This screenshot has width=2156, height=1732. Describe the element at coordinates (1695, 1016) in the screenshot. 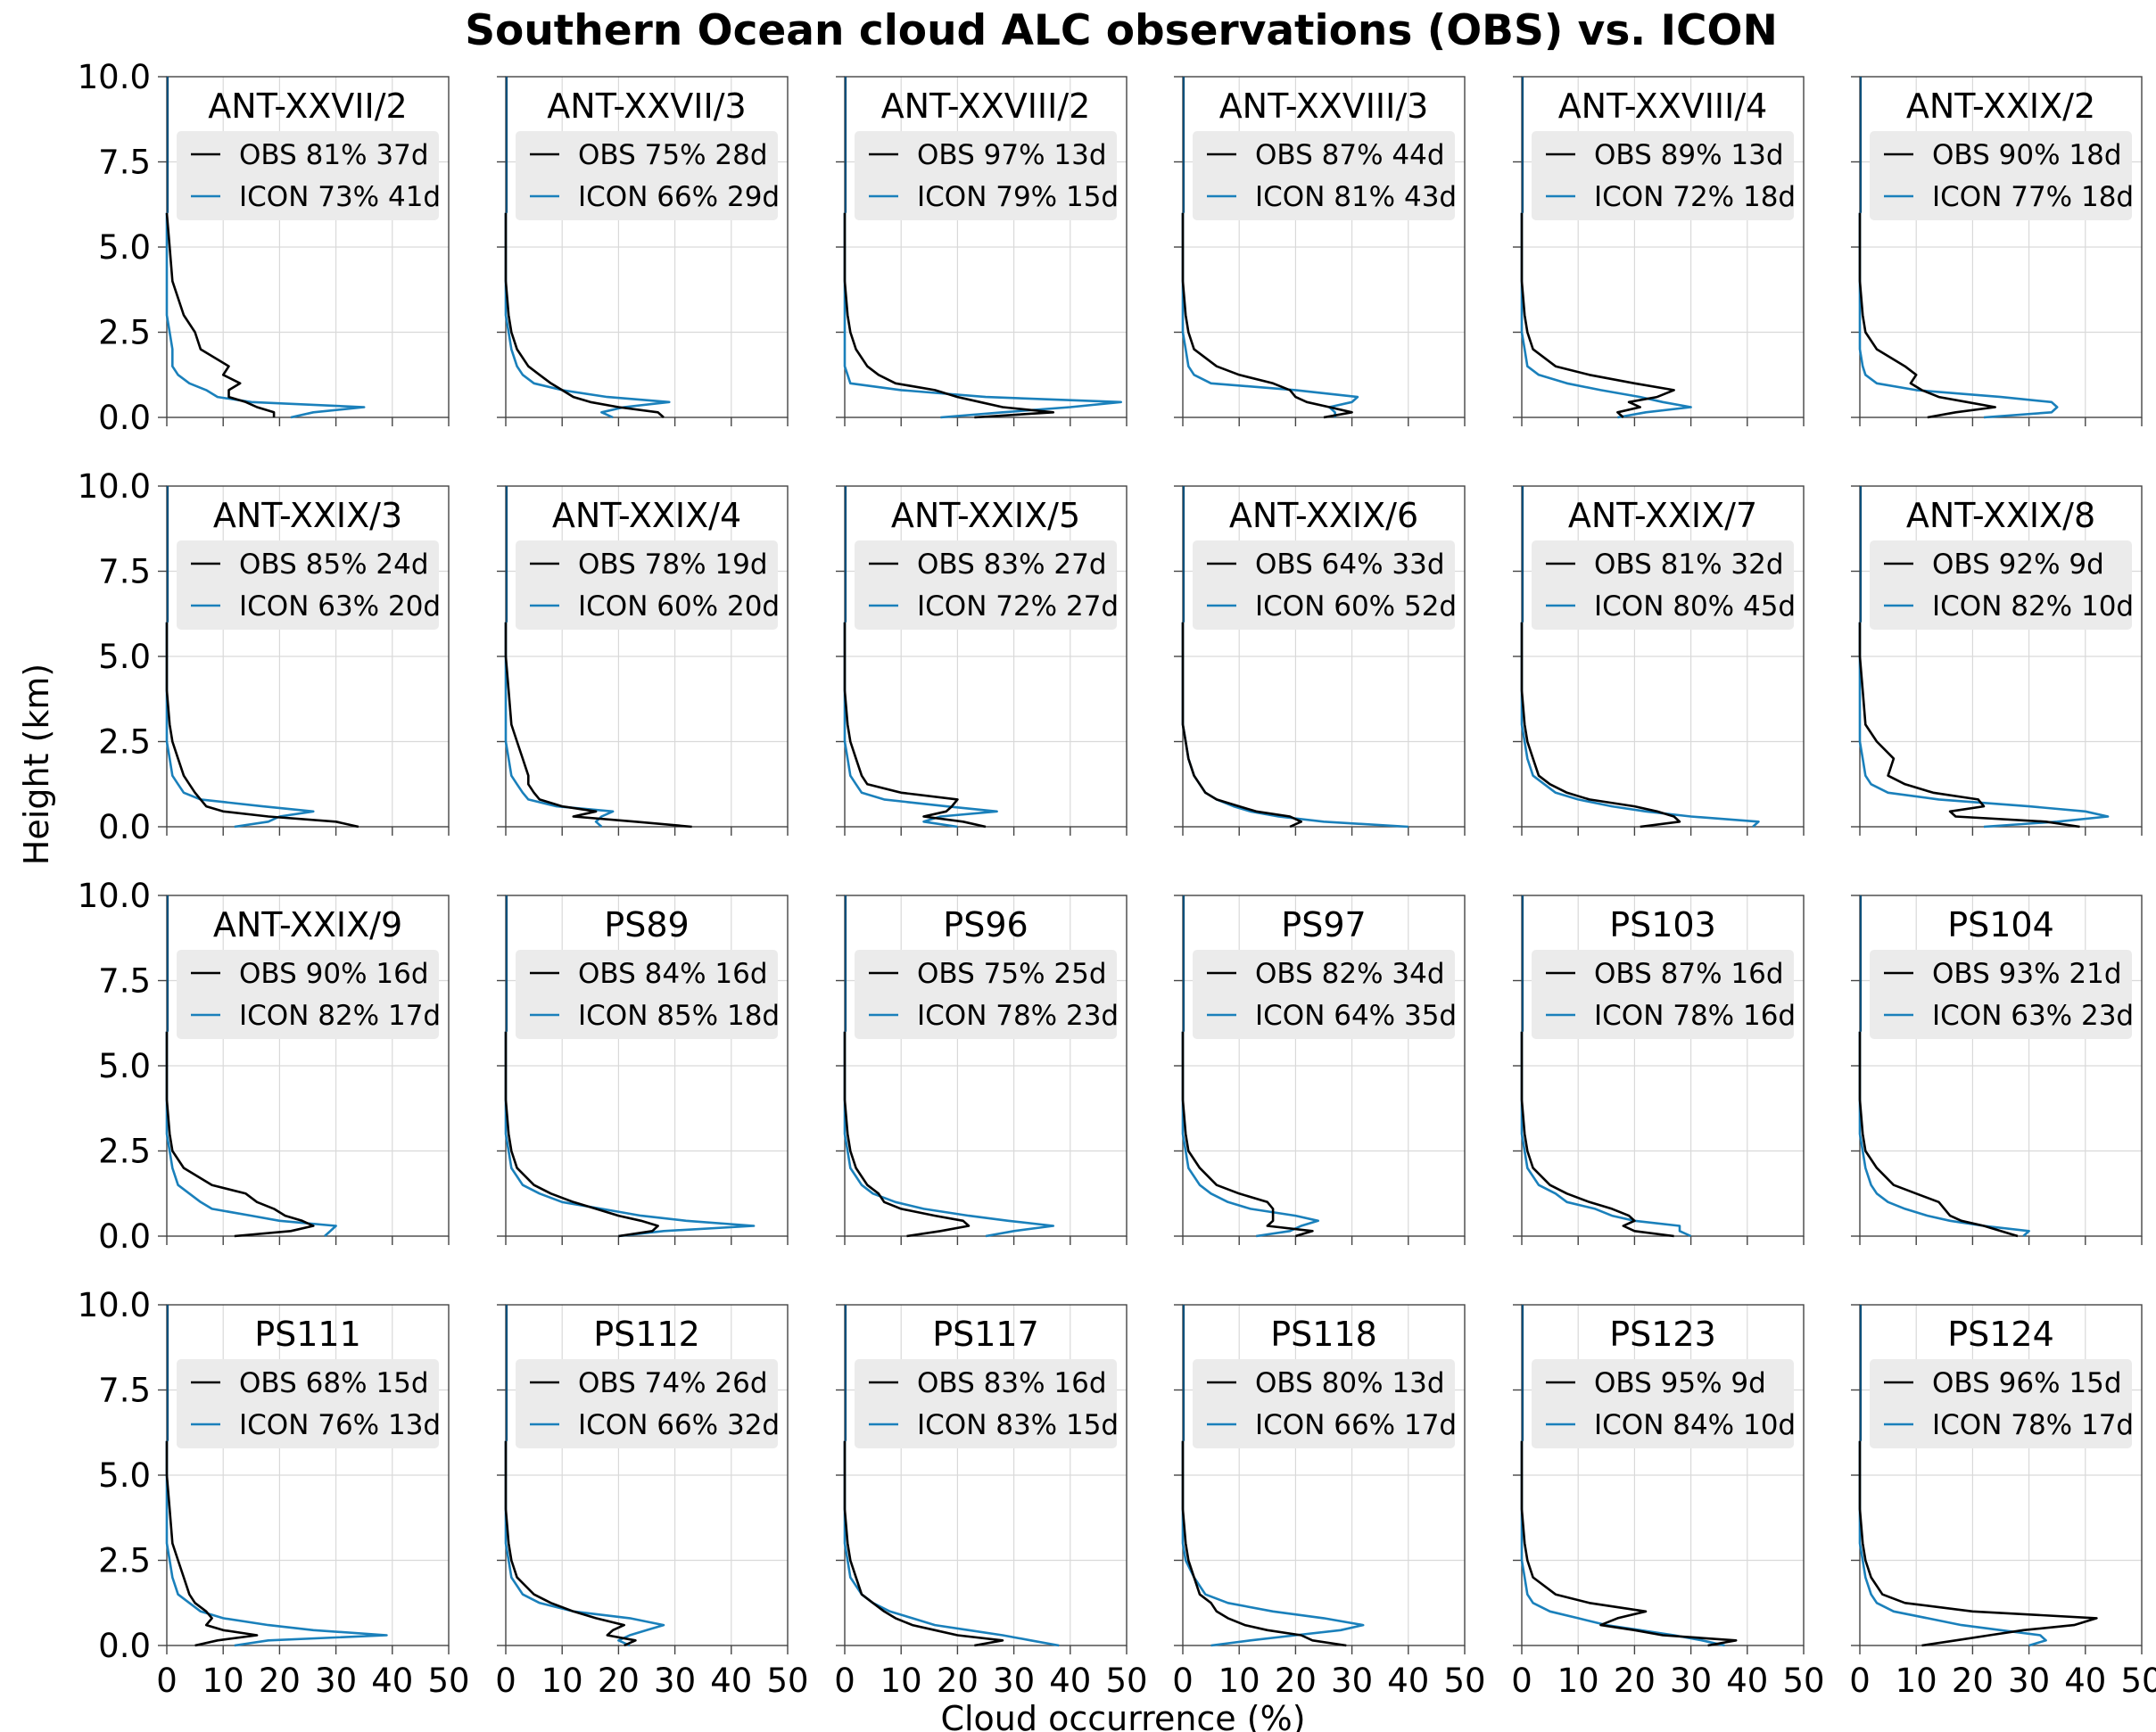

I see `legend-icon-label: ICON 78% 16d` at that location.